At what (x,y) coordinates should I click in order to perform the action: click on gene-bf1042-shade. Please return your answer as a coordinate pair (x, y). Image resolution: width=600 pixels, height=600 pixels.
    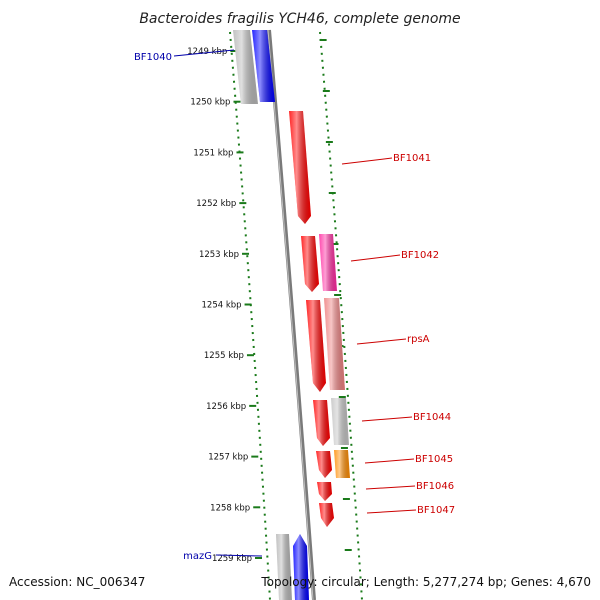
    Looking at the image, I should click on (328, 262).